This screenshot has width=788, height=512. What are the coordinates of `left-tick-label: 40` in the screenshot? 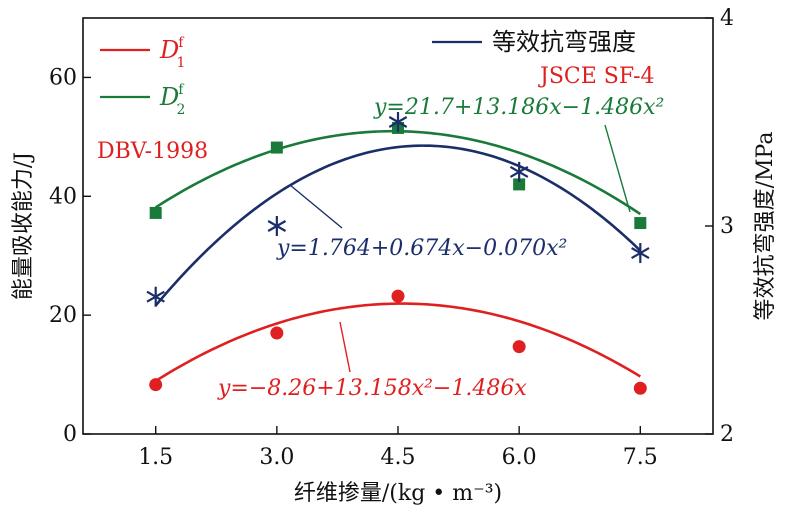 It's located at (63, 196).